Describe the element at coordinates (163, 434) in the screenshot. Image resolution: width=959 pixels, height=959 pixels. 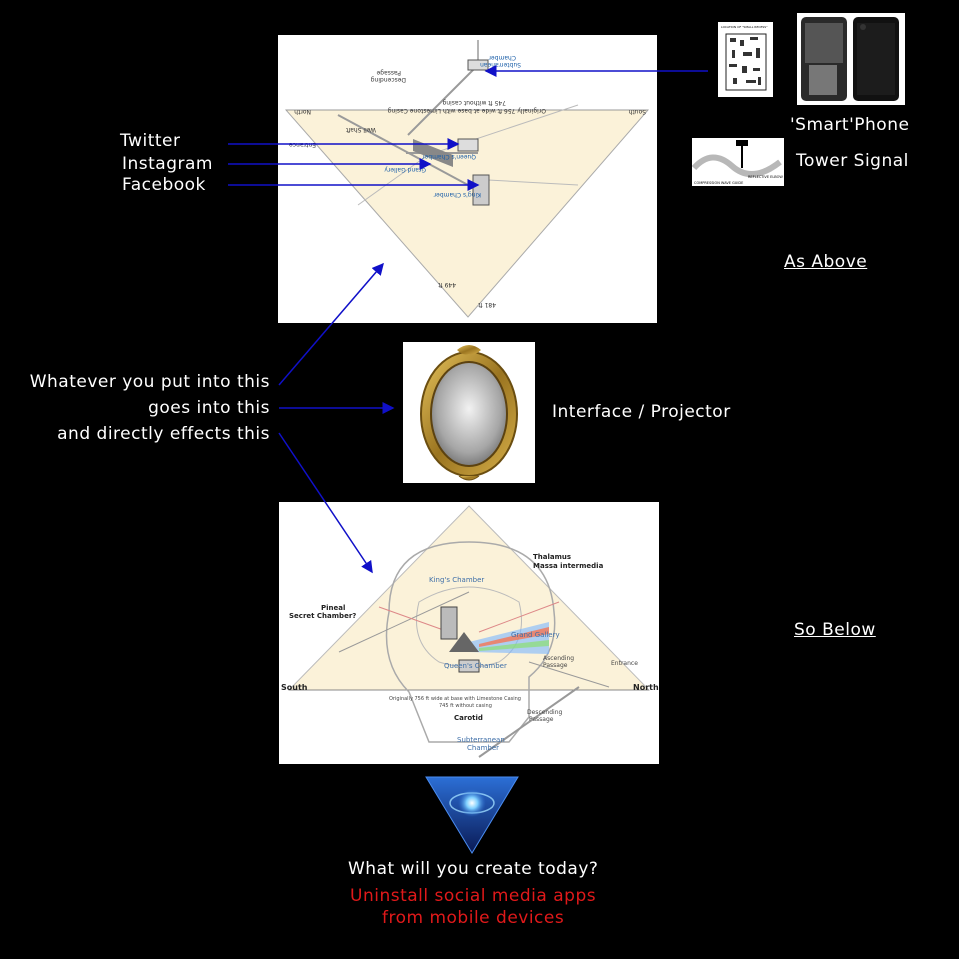
I see `effects-text: and directly effects this` at that location.